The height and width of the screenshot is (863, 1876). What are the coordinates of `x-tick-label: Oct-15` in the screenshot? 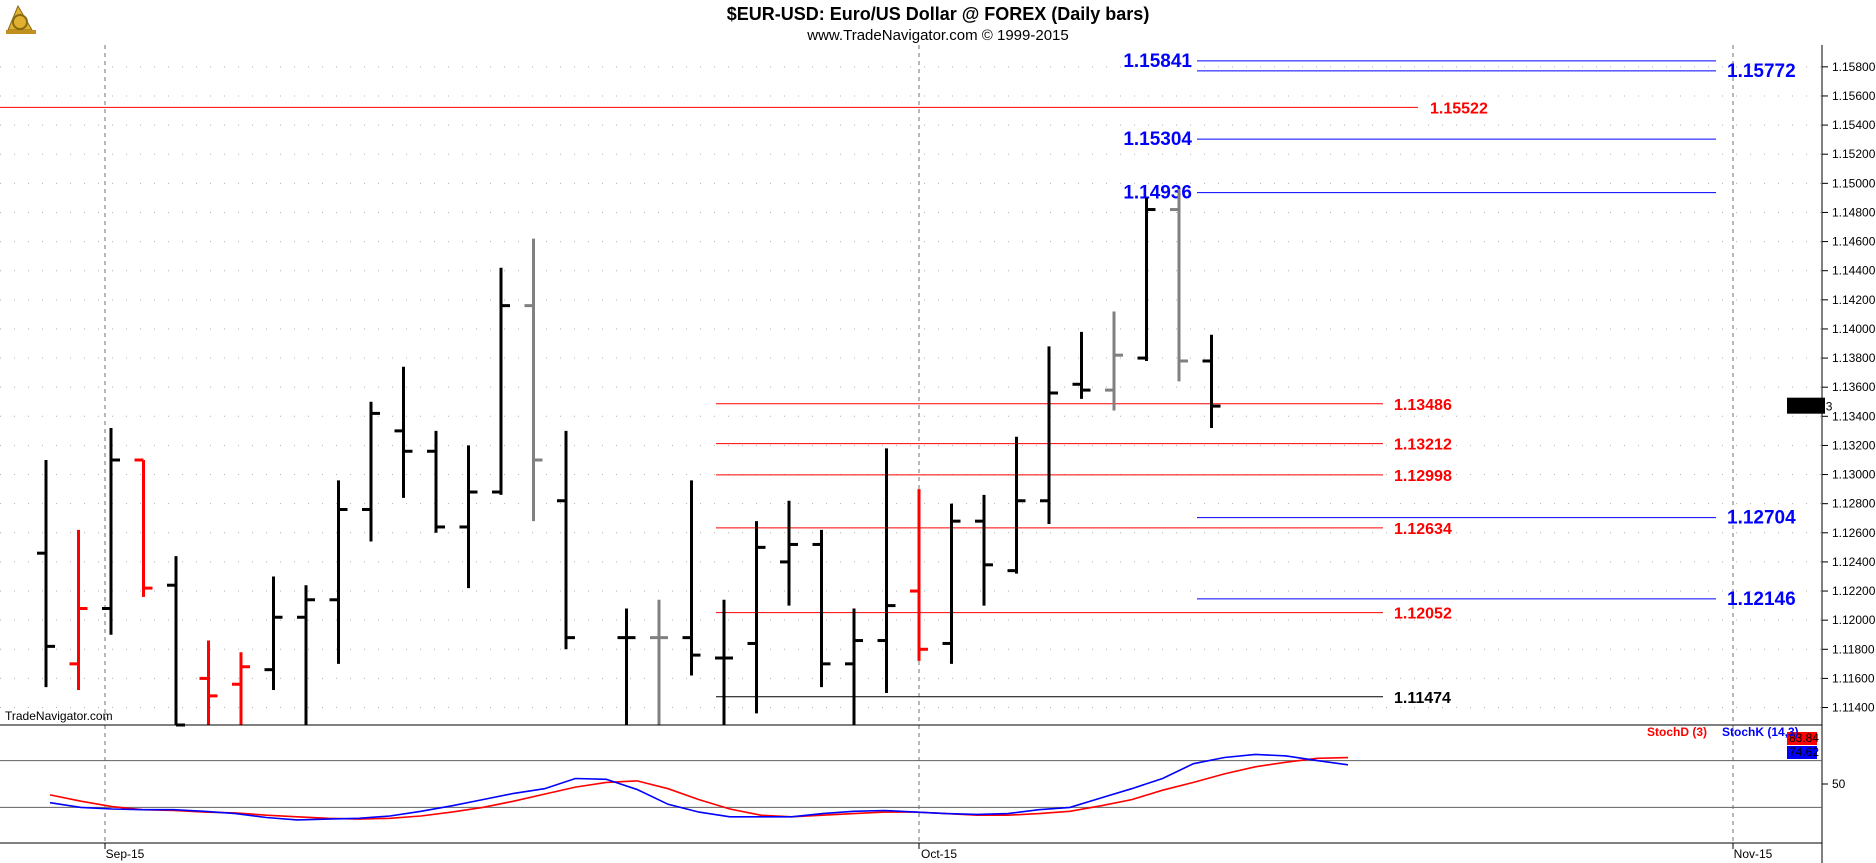 It's located at (939, 854).